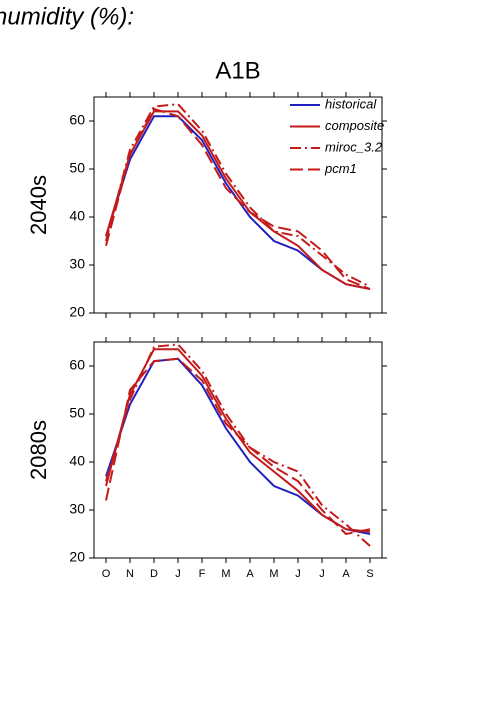 This screenshot has width=501, height=709. I want to click on legend-label: miroc_3.2, so click(354, 146).